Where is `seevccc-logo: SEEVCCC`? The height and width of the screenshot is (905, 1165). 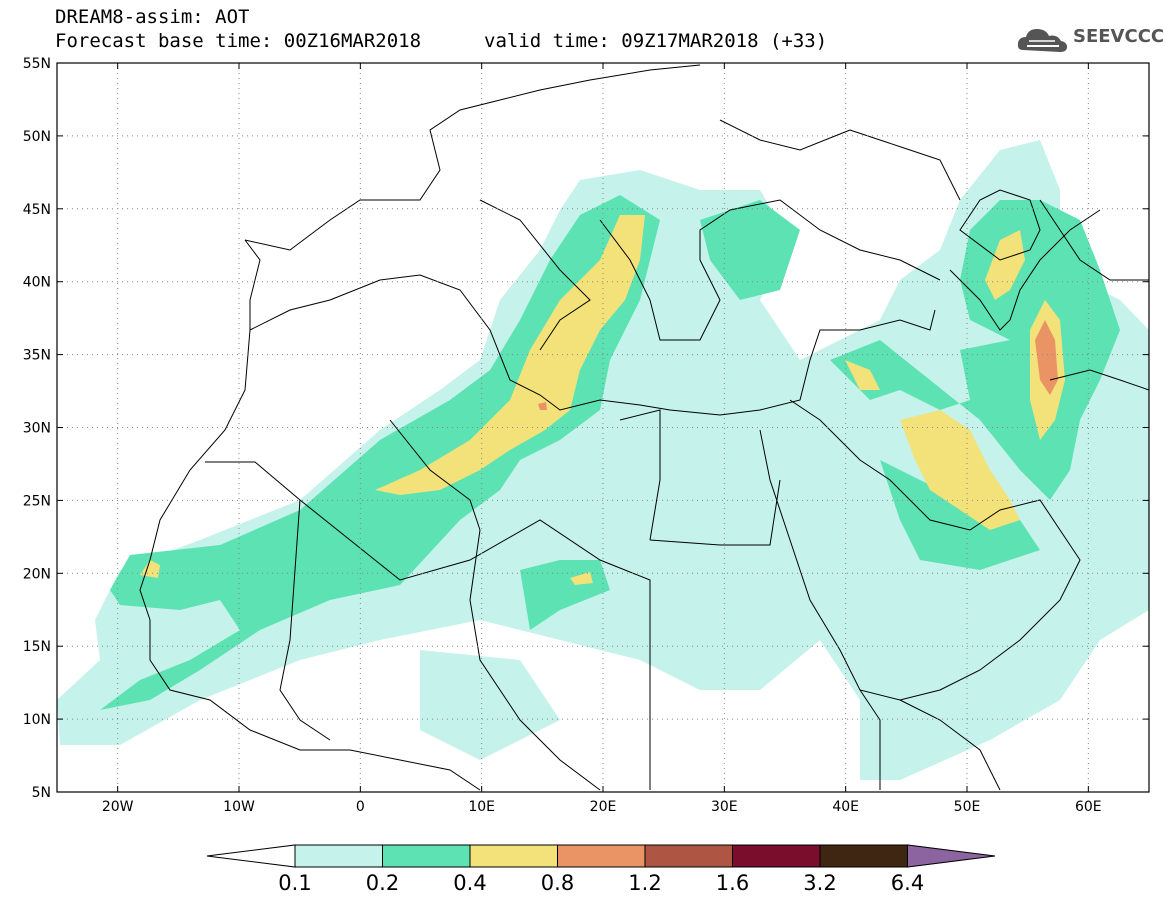 seevccc-logo: SEEVCCC is located at coordinates (1089, 39).